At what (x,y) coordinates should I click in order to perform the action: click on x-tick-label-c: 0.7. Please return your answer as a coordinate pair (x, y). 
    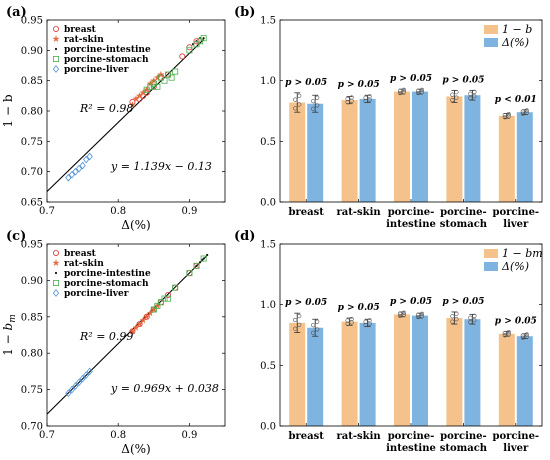
    Looking at the image, I should click on (47, 435).